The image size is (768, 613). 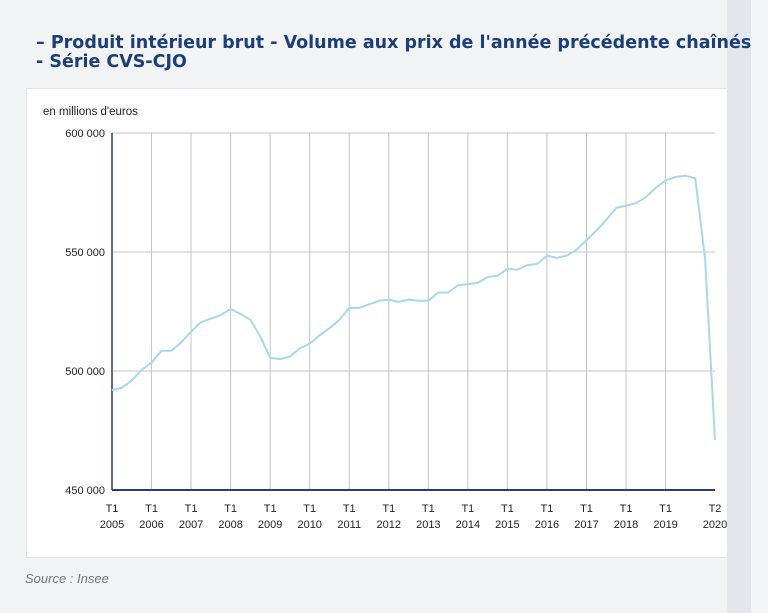 What do you see at coordinates (715, 525) in the screenshot?
I see `x-tick-year: 2020` at bounding box center [715, 525].